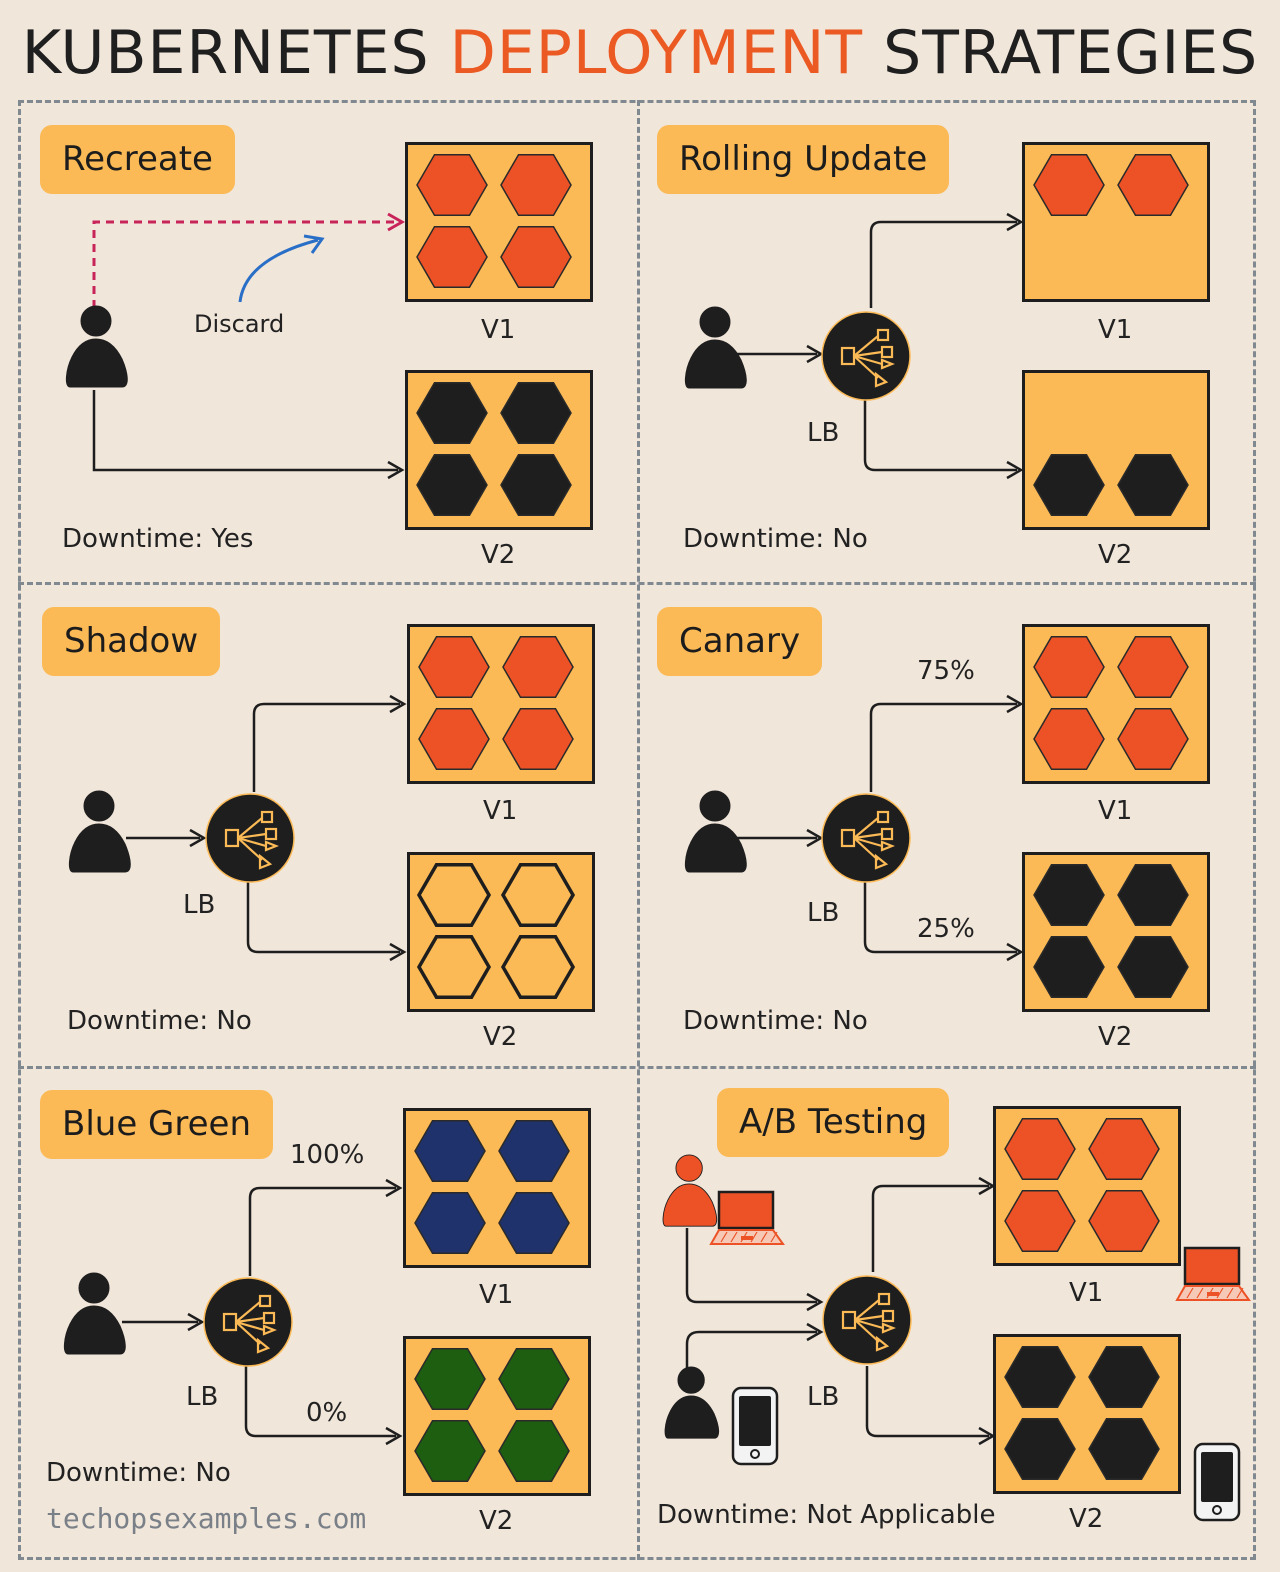  I want to click on credit-text: techopsexamples.com, so click(206, 1518).